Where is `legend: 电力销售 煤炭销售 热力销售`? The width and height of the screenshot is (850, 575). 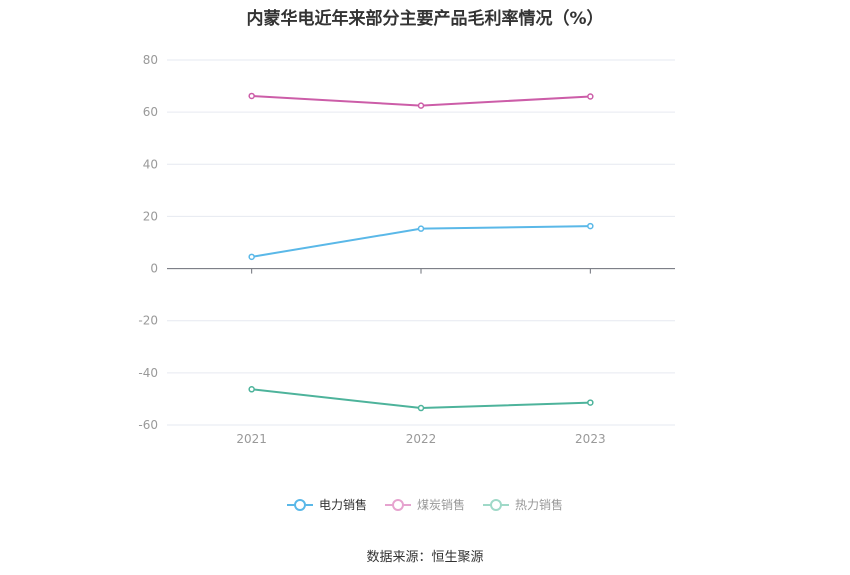 legend: 电力销售 煤炭销售 热力销售 is located at coordinates (425, 504).